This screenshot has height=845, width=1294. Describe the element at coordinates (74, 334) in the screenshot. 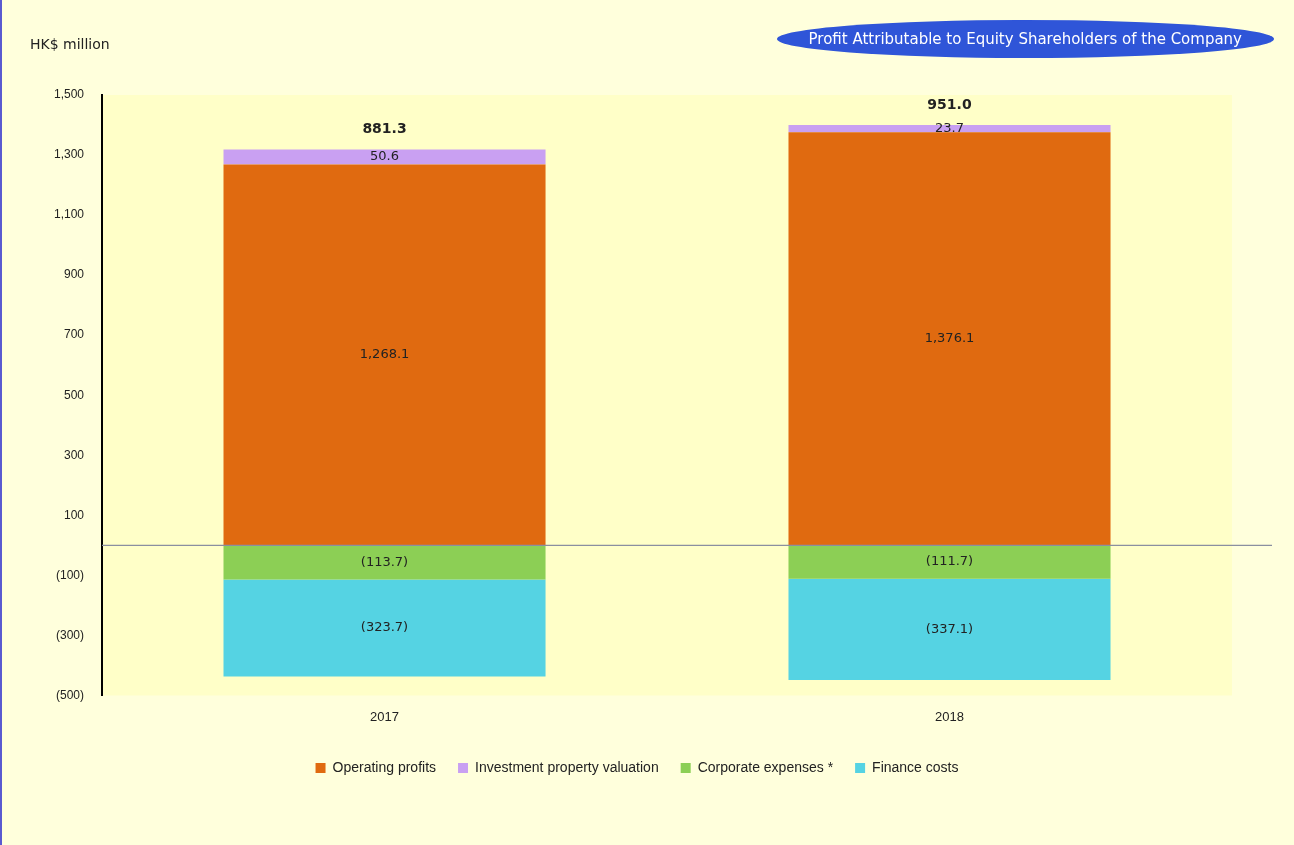

I see `y-tick-label: 700` at that location.